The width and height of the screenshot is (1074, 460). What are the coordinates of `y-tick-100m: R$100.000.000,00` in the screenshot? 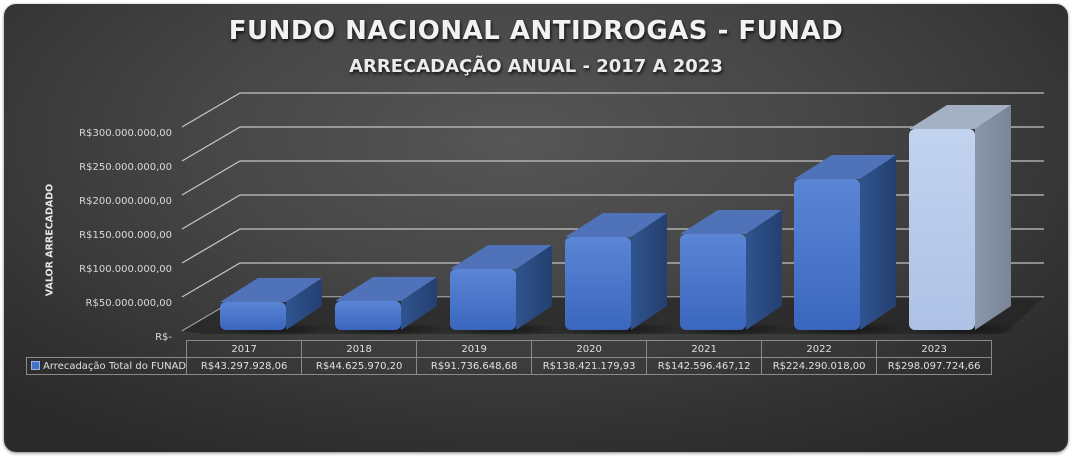 It's located at (125, 269).